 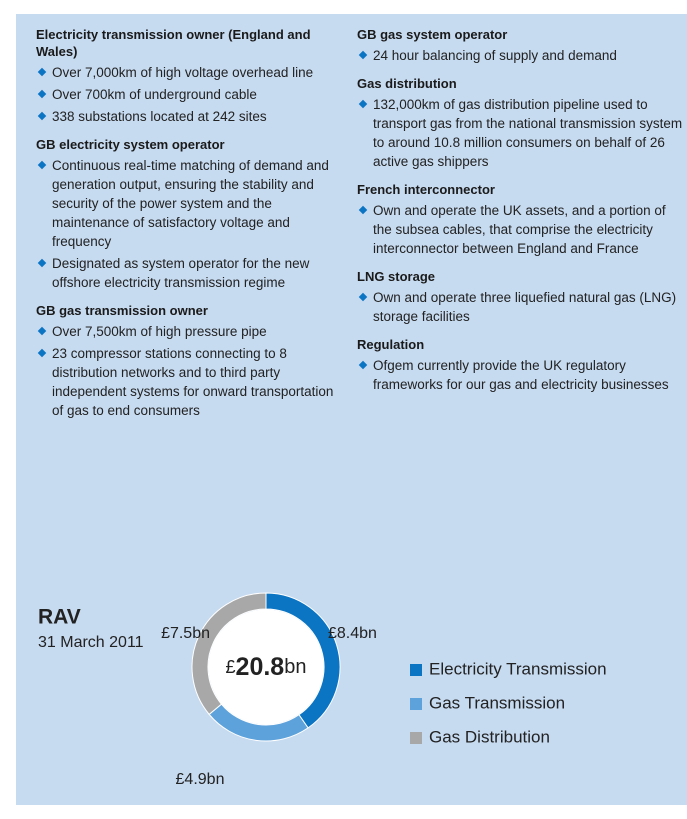 I want to click on legend-label: Gas Transmission, so click(x=497, y=702).